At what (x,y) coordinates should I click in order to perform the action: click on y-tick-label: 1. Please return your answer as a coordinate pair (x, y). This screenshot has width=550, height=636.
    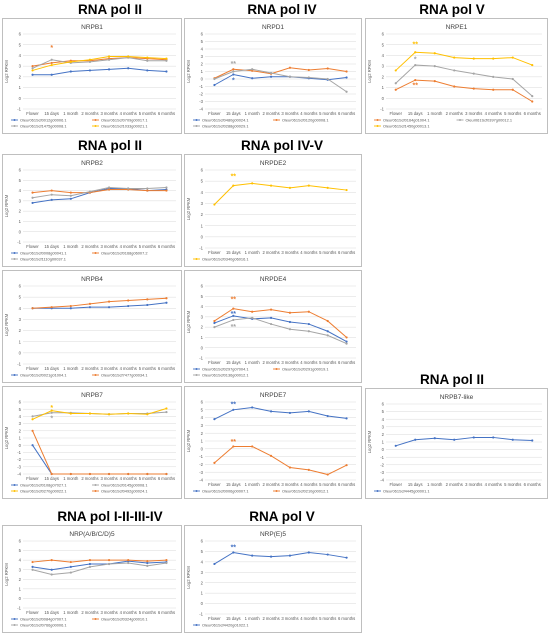
    Looking at the image, I should click on (202, 441).